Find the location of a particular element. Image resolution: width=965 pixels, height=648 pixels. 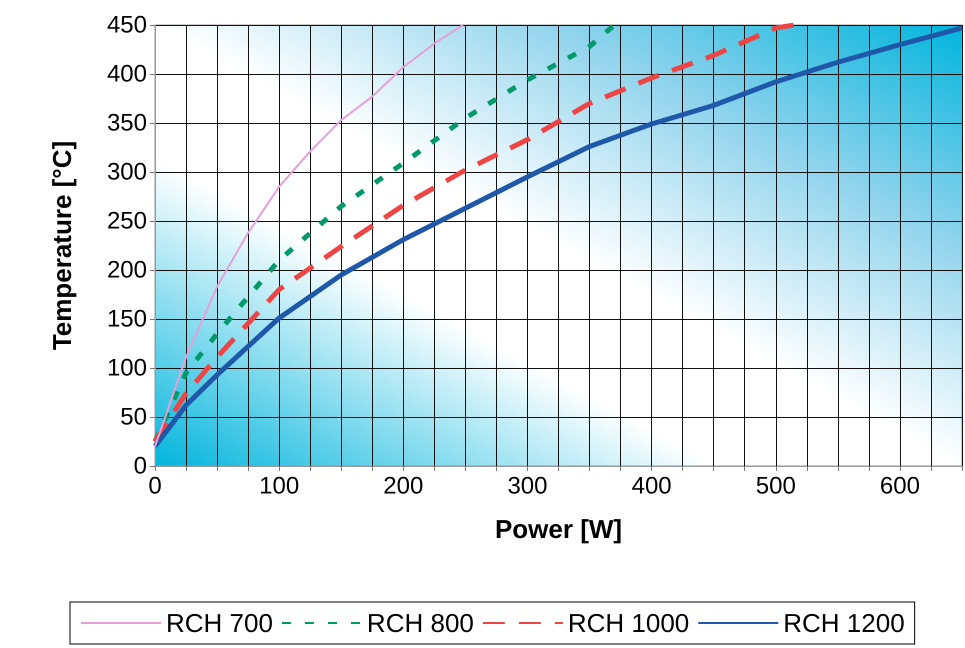

x-tick-label: 300 is located at coordinates (527, 486).